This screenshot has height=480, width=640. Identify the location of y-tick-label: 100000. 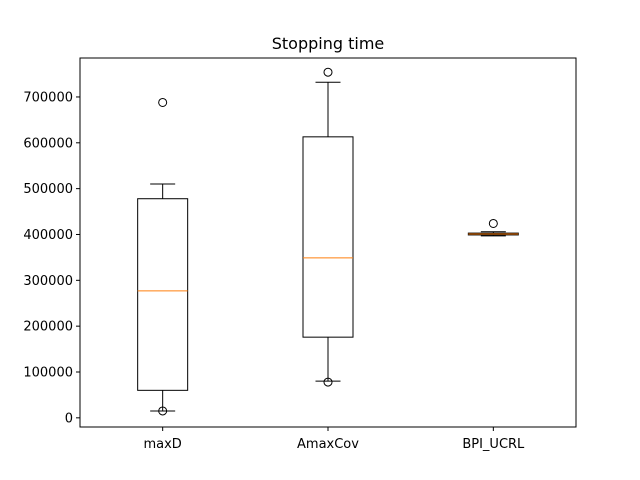
(48, 372).